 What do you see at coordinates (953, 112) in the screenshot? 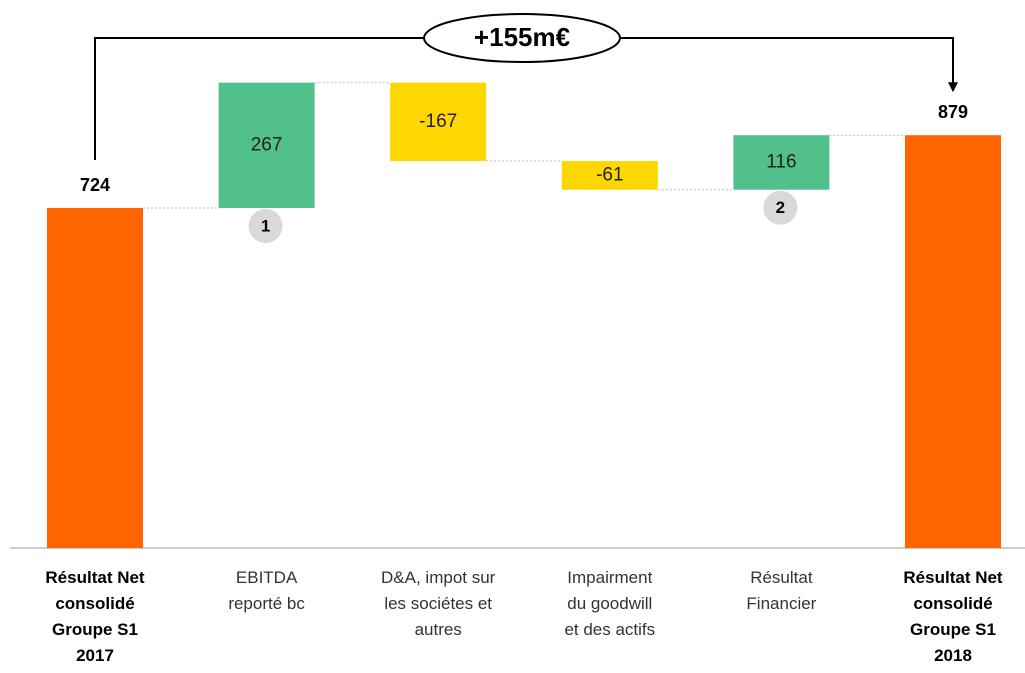
I see `value-label: 879` at bounding box center [953, 112].